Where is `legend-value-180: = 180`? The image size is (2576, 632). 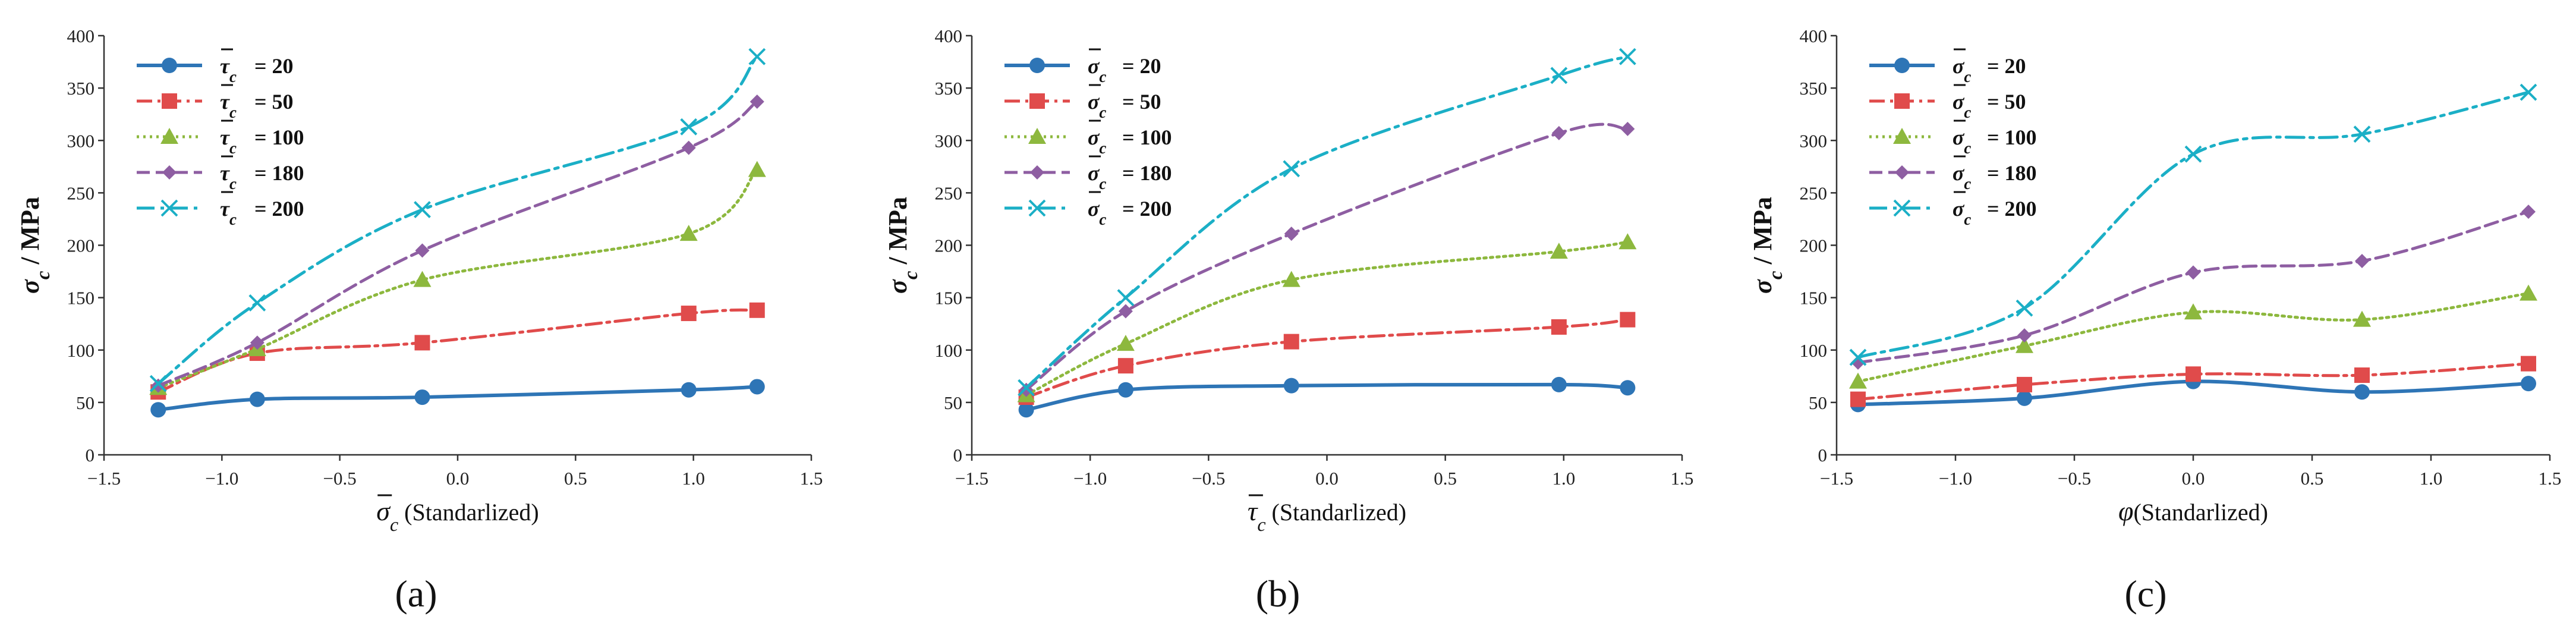 legend-value-180: = 180 is located at coordinates (279, 173).